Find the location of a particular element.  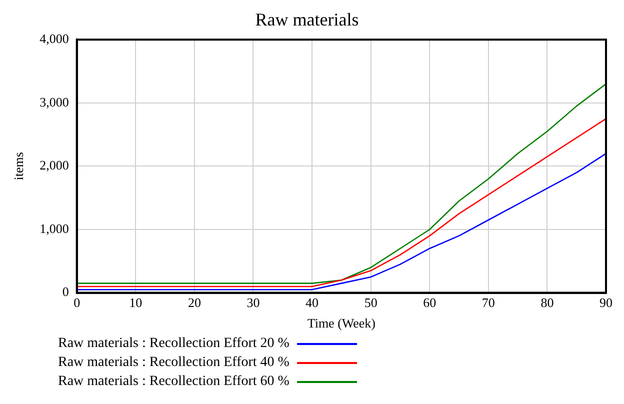

x-tick-label: 80 is located at coordinates (547, 302).